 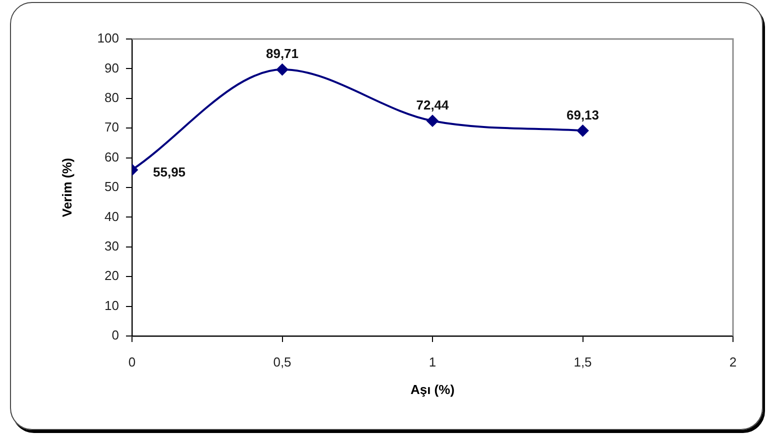 What do you see at coordinates (66, 188) in the screenshot?
I see `y-axis-title: Verim (%)` at bounding box center [66, 188].